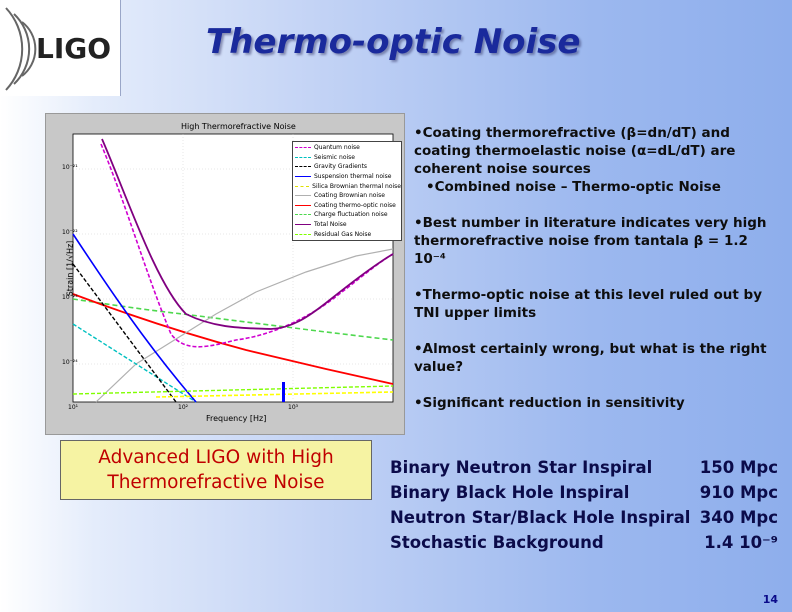 The image size is (792, 612). I want to click on result-row: Neutron Star/Black Hole Inspiral 340 Mpc, so click(584, 517).